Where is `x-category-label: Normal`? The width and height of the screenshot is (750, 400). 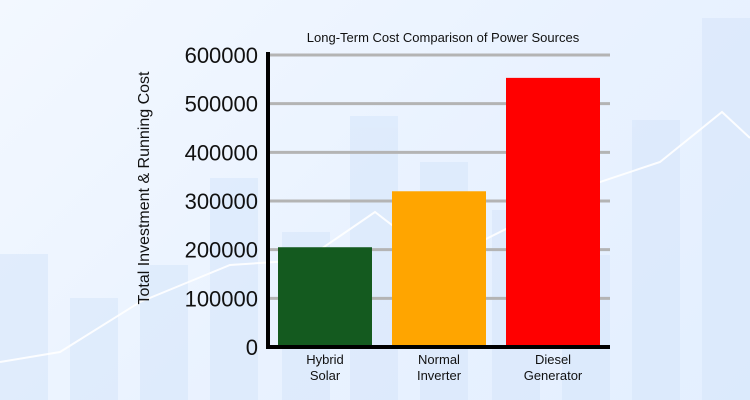
x-category-label: Normal is located at coordinates (439, 359).